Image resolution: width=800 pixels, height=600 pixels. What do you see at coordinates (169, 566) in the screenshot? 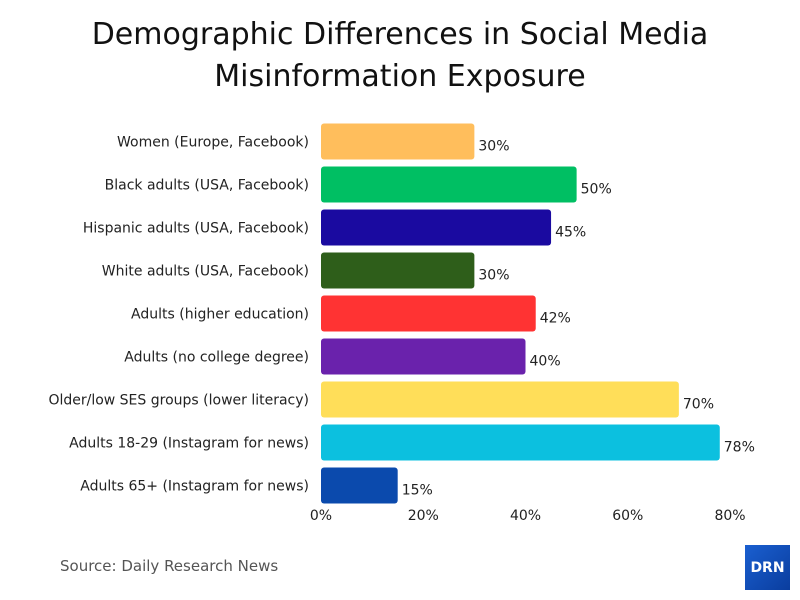
I see `source-text: Source: Daily Research News` at bounding box center [169, 566].